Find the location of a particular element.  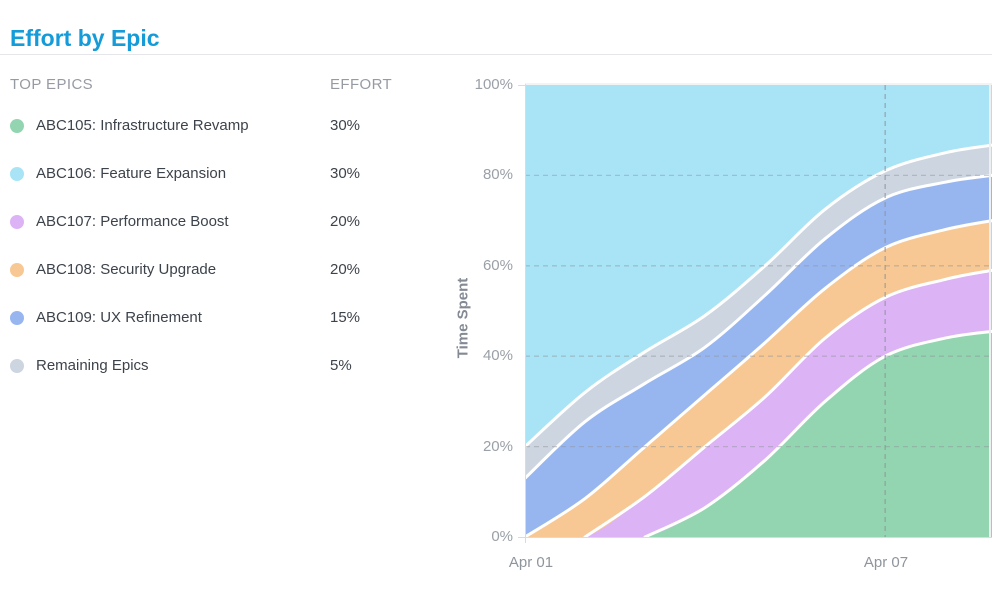

y-axis-tick-label: 40% is located at coordinates (497, 355).